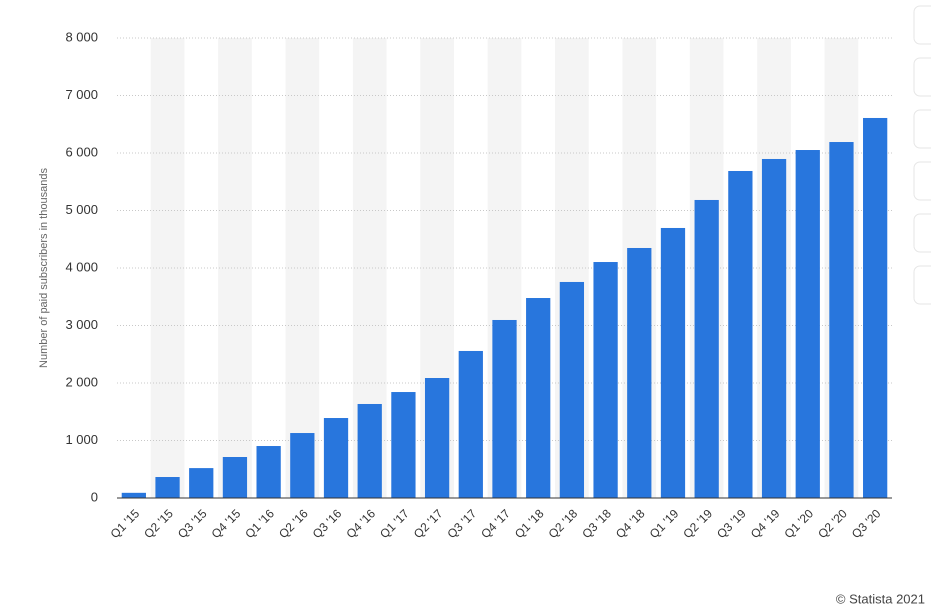 This screenshot has height=614, width=931. What do you see at coordinates (697, 523) in the screenshot?
I see `x-tick-label: Q2 '19` at bounding box center [697, 523].